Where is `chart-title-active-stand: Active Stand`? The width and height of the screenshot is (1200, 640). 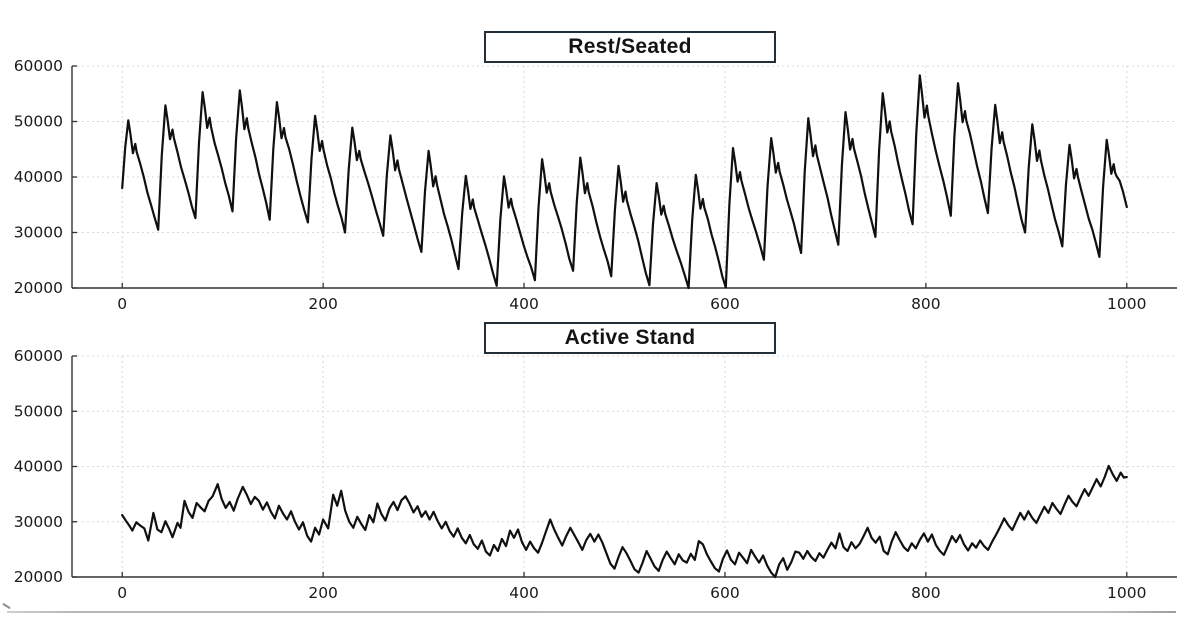 chart-title-active-stand: Active Stand is located at coordinates (630, 337).